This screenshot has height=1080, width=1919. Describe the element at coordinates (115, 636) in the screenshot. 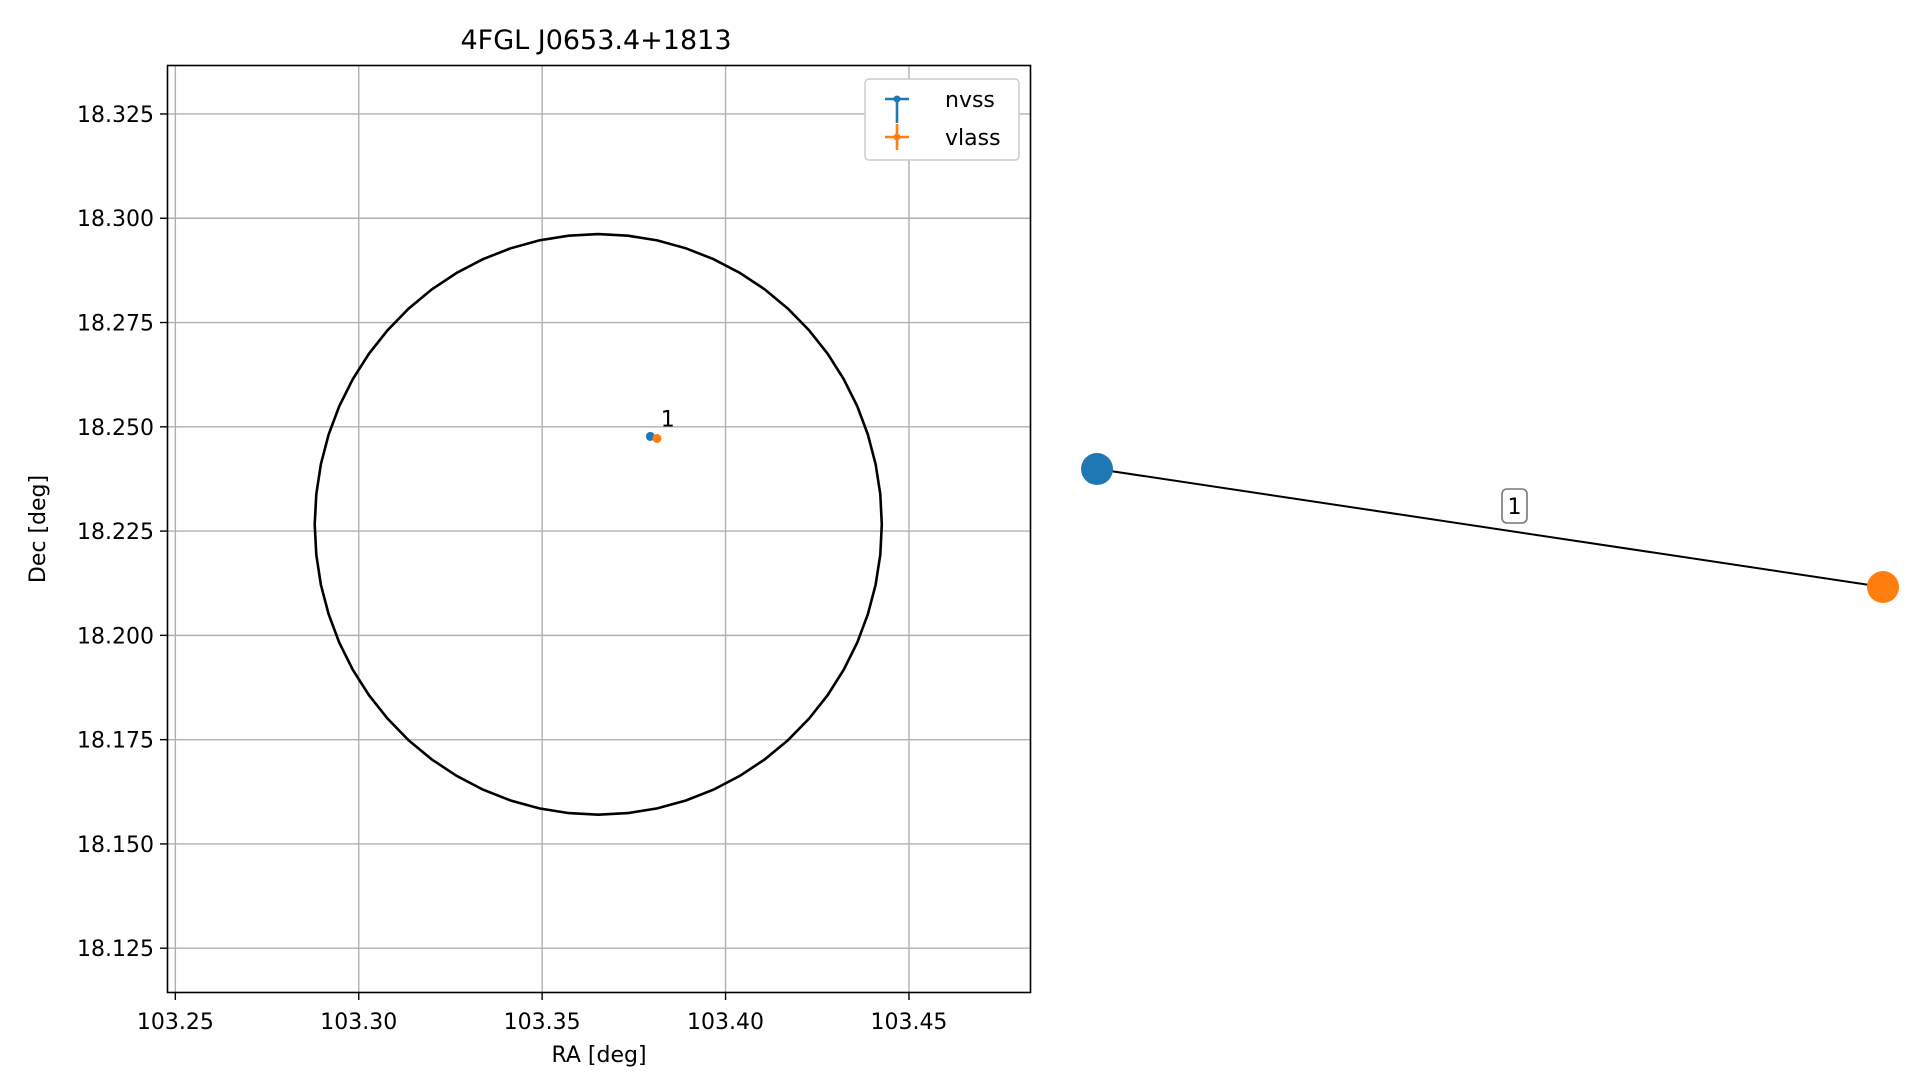

I see `y-tick-label: 18.200` at that location.